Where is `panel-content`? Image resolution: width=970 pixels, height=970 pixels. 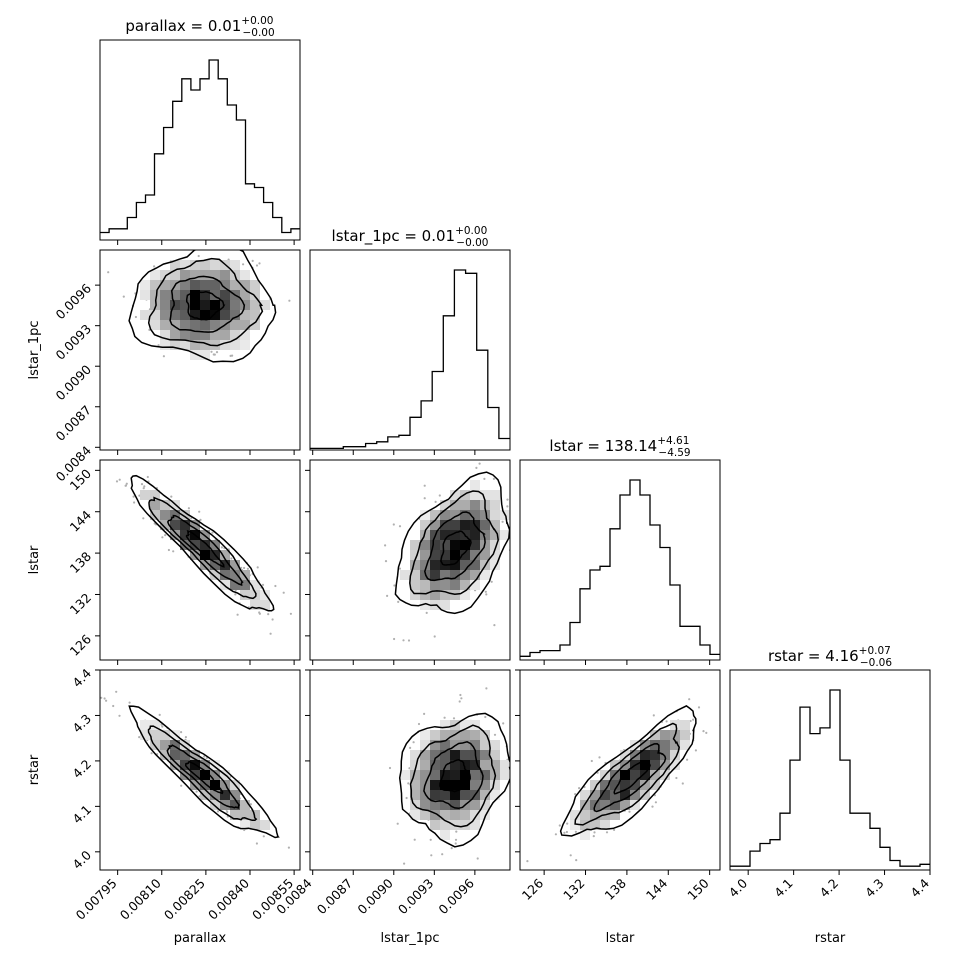
panel-content is located at coordinates (623, 780).